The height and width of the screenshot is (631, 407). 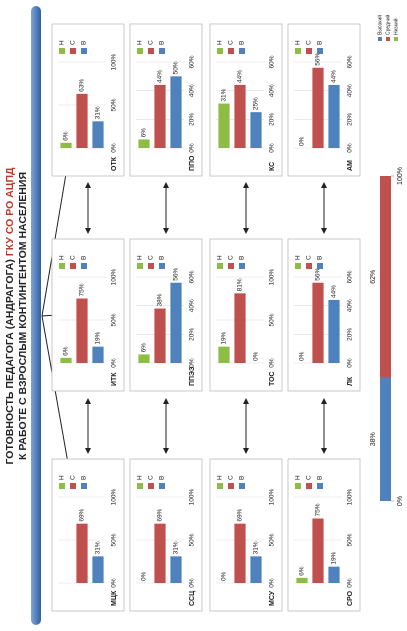 I want to click on title-text: ГОТОВНОСТЬ ПЕДАГОГА (АНДРАГОГА), so click(x=10, y=360).